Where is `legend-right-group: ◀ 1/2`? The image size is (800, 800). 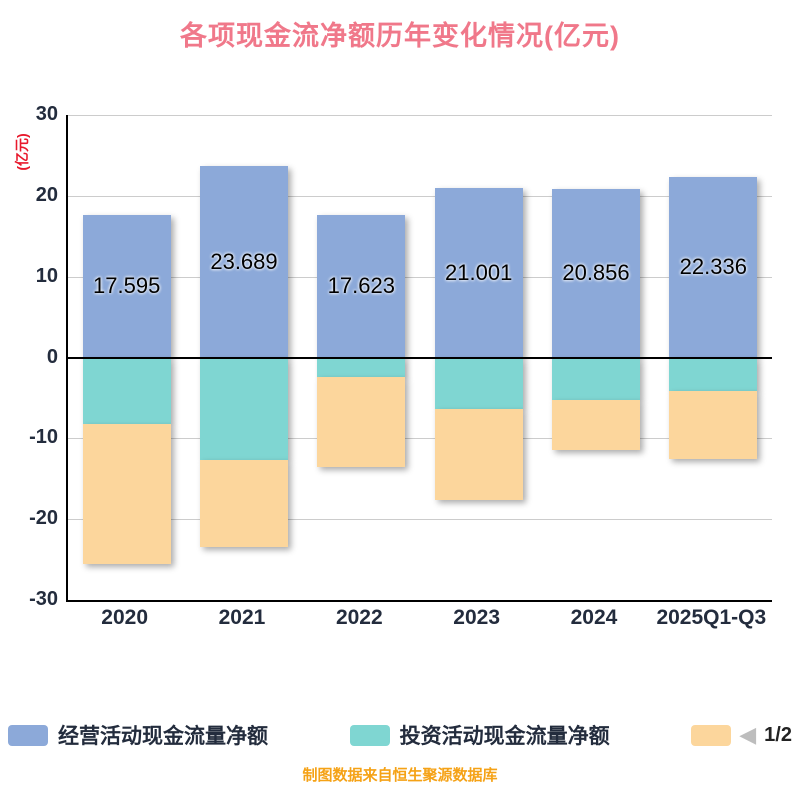 legend-right-group: ◀ 1/2 is located at coordinates (741, 735).